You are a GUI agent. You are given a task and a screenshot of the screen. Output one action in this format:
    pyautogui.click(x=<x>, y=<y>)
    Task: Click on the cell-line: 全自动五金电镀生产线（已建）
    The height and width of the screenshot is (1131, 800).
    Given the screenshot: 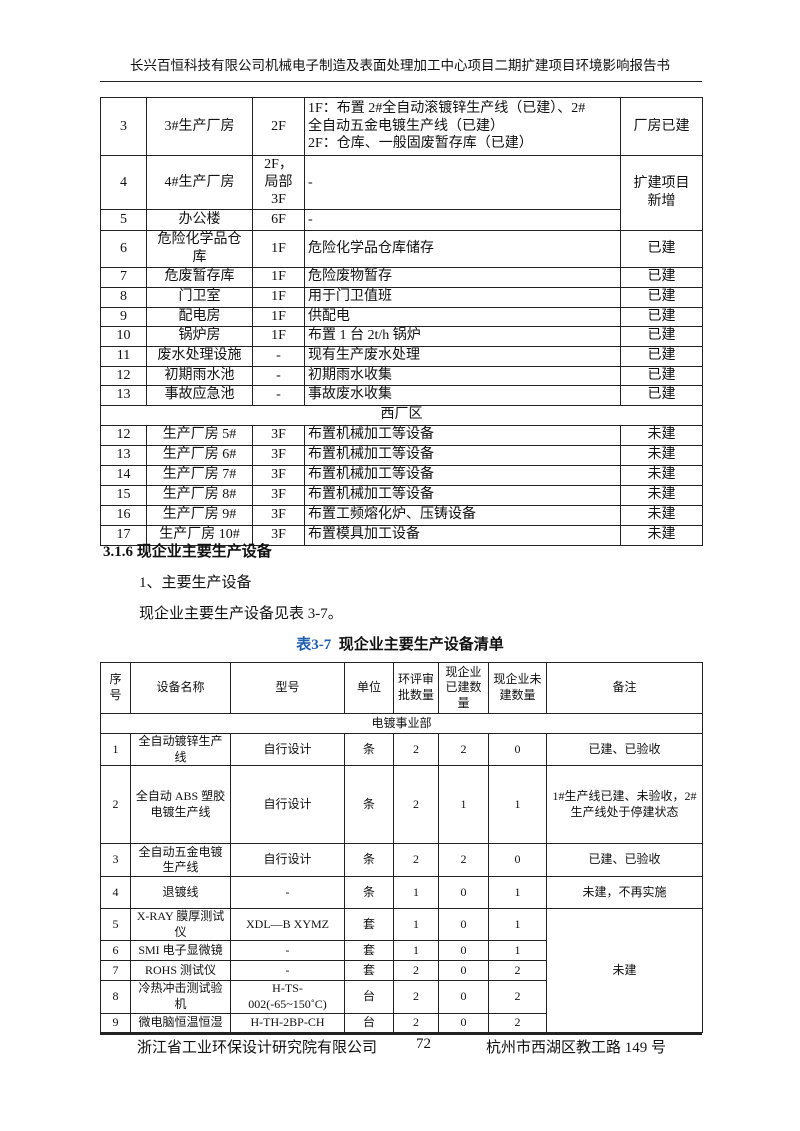 What is the action you would take?
    pyautogui.click(x=406, y=126)
    